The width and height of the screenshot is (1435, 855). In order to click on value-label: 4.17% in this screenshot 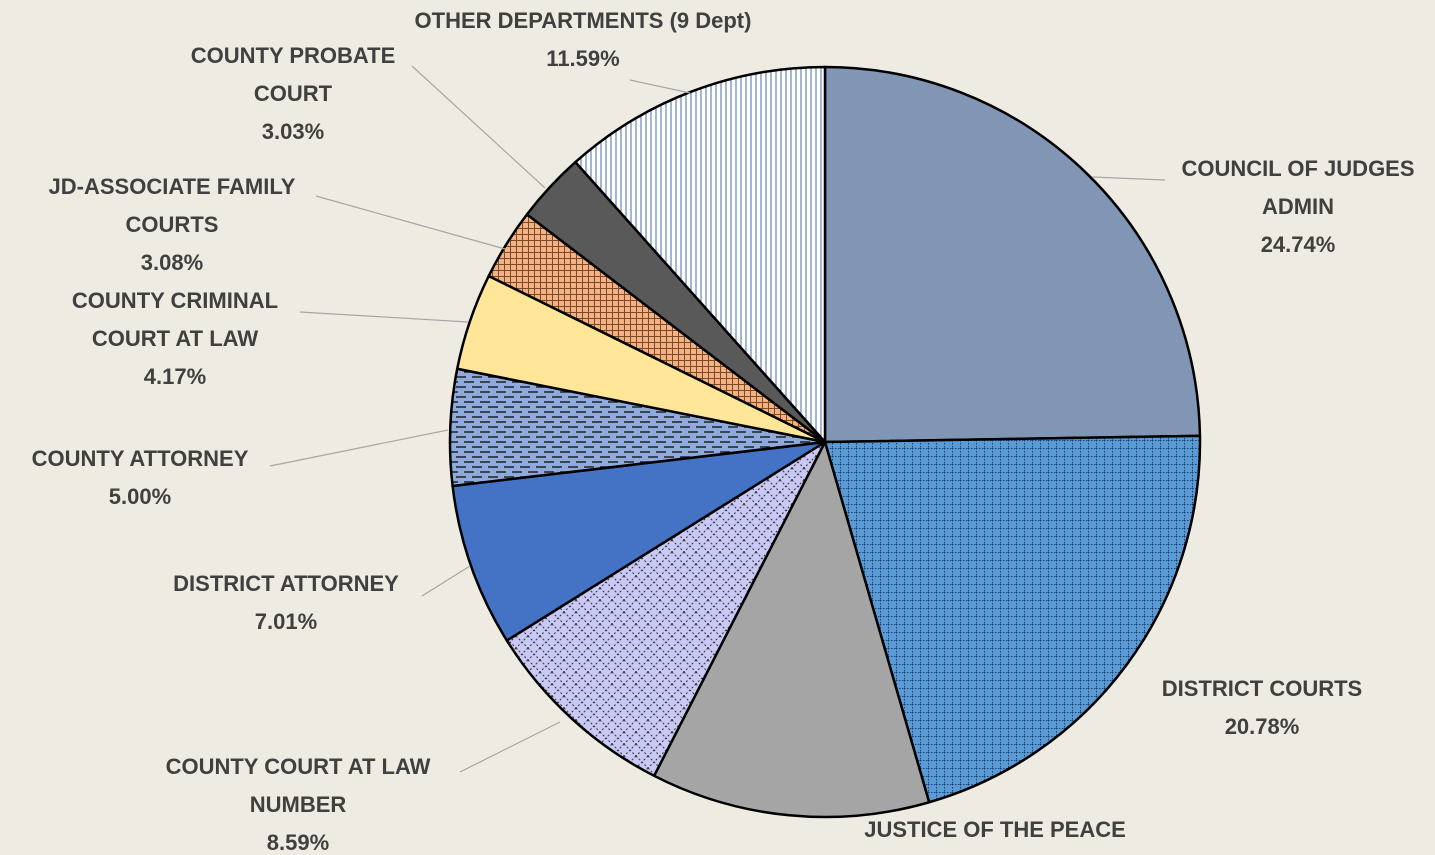, I will do `click(175, 376)`.